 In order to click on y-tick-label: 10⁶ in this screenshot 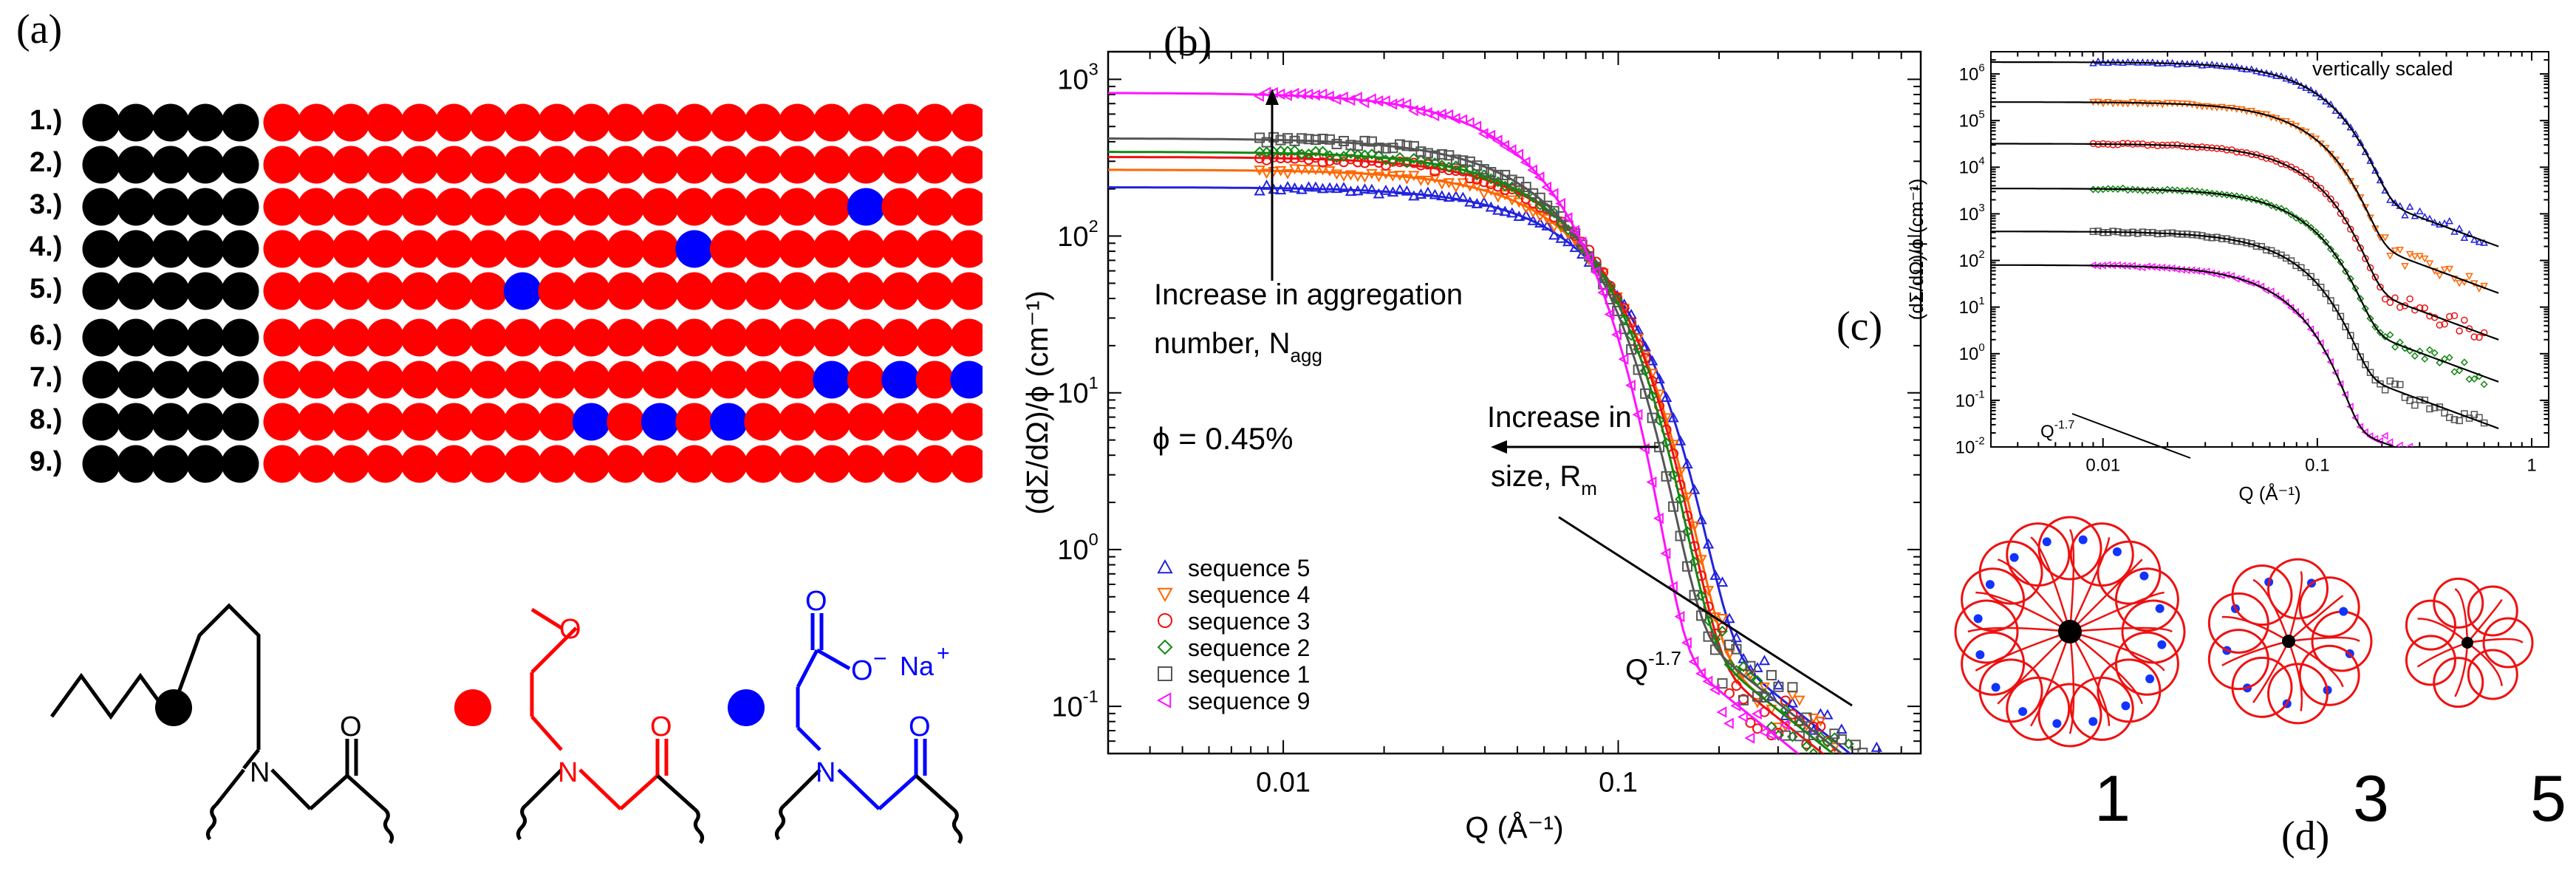, I will do `click(1972, 74)`.